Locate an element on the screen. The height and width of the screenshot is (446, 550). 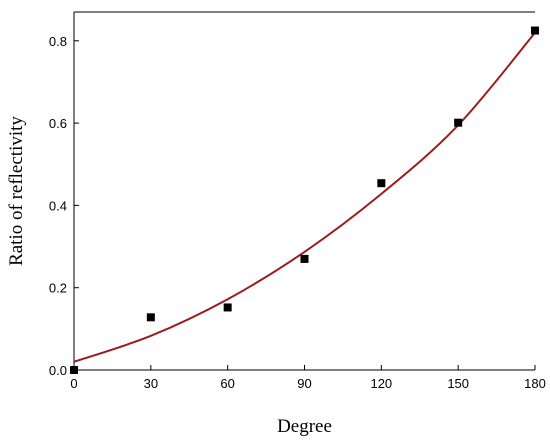
y-tick-label: 0.4 is located at coordinates (58, 205).